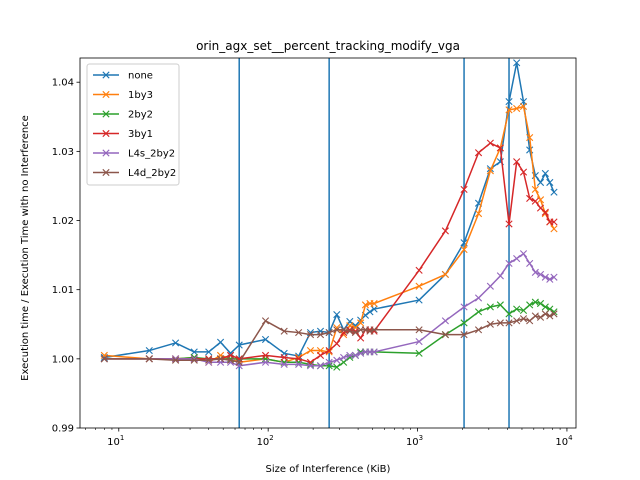 Image resolution: width=640 pixels, height=480 pixels. I want to click on x-tick-label: 10², so click(265, 441).